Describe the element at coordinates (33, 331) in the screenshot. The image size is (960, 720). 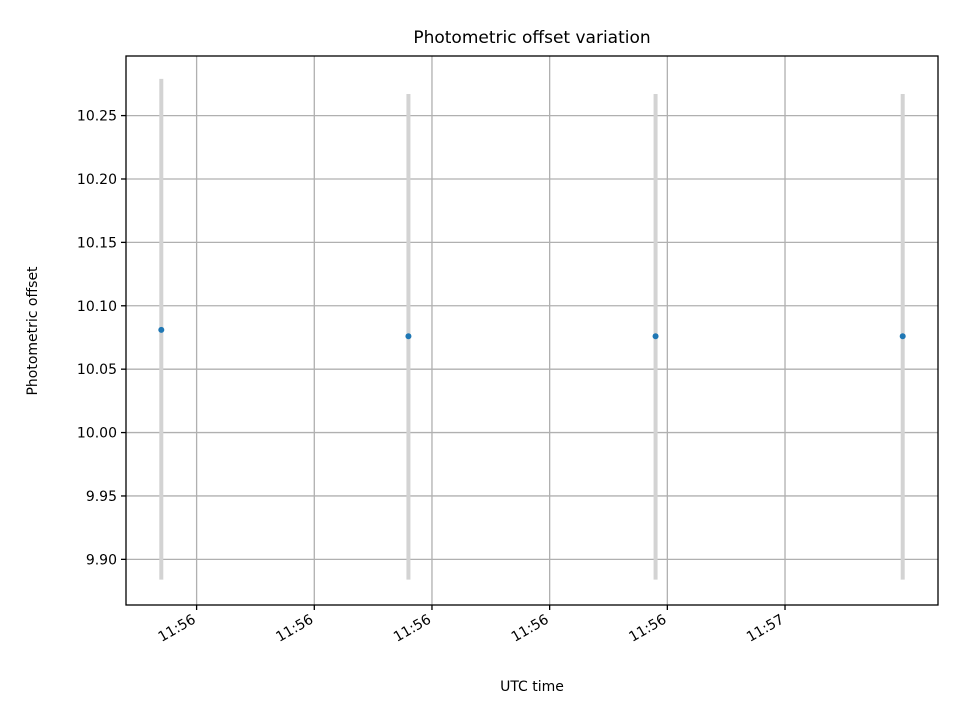
I see `y-axis-label: Photometric offset` at that location.